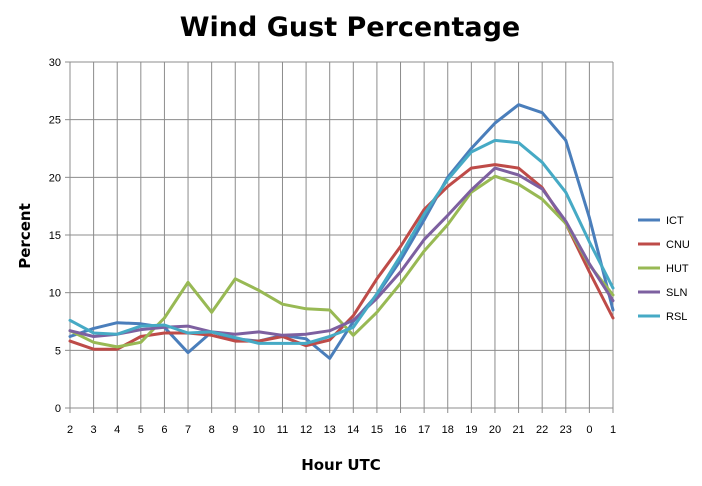 The height and width of the screenshot is (486, 702). I want to click on x-tick-label: 16, so click(400, 430).